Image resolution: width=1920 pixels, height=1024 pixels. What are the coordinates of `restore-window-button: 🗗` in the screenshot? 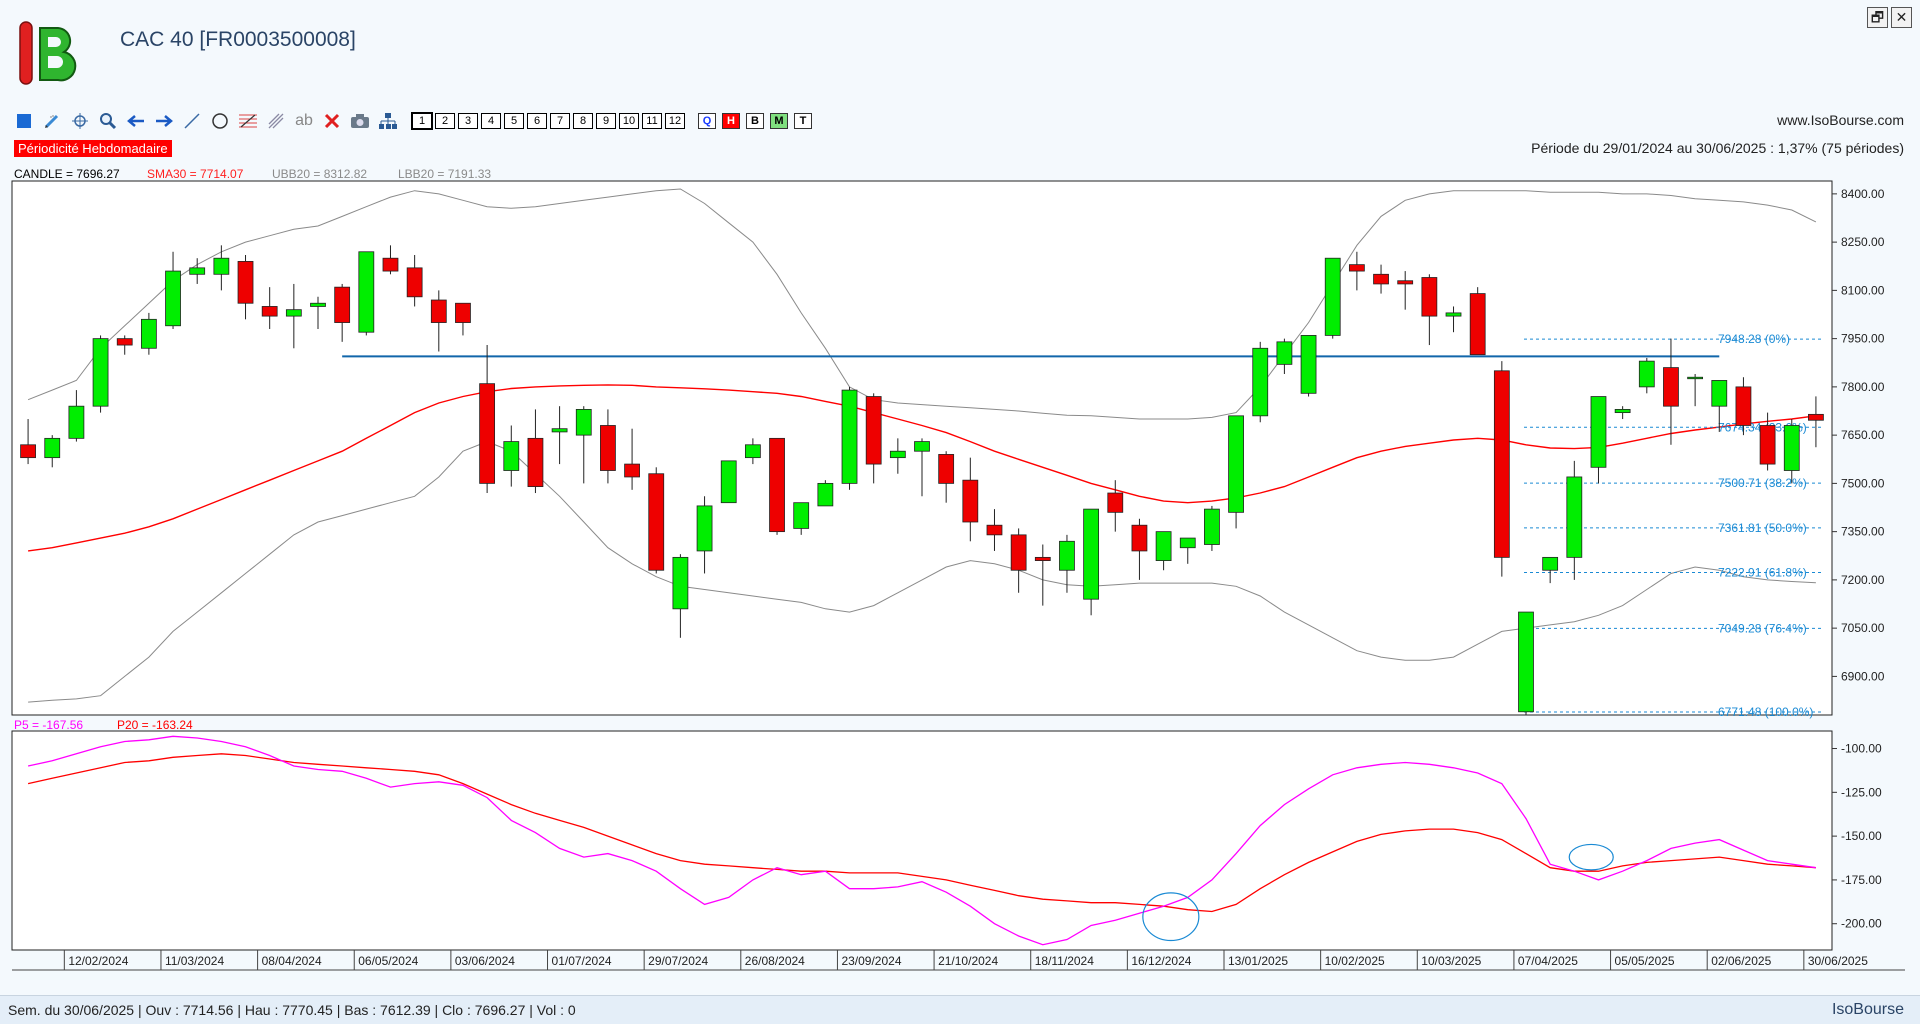 It's located at (1877, 17).